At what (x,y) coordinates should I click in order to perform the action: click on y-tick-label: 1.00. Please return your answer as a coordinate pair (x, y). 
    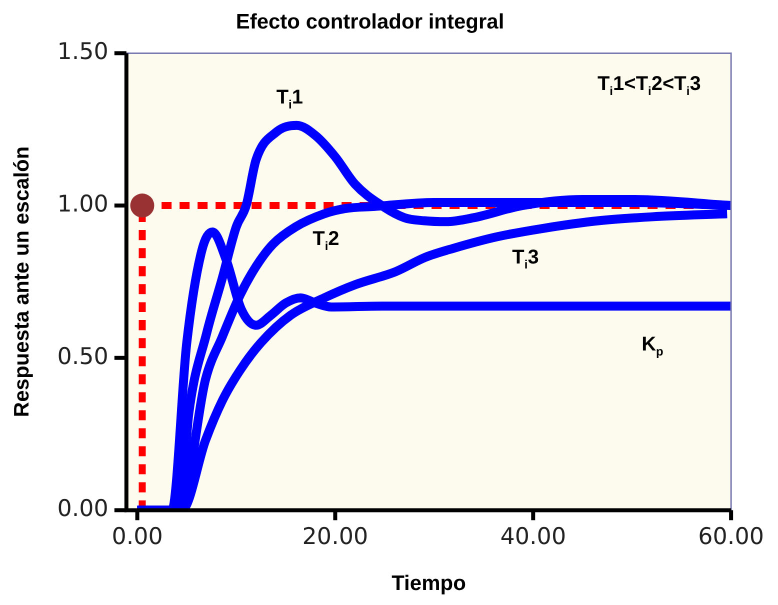
    Looking at the image, I should click on (82, 205).